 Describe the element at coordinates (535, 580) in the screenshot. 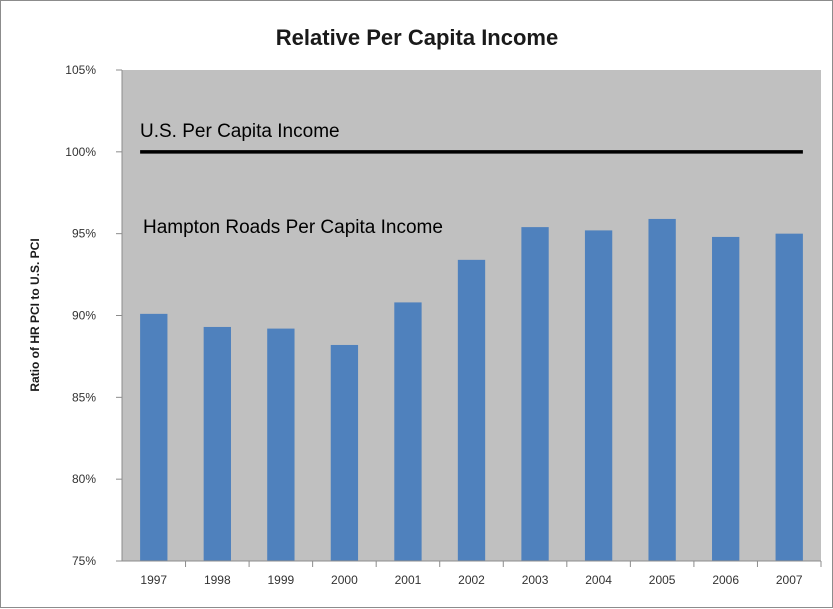

I see `x-tick-label: 2003` at that location.